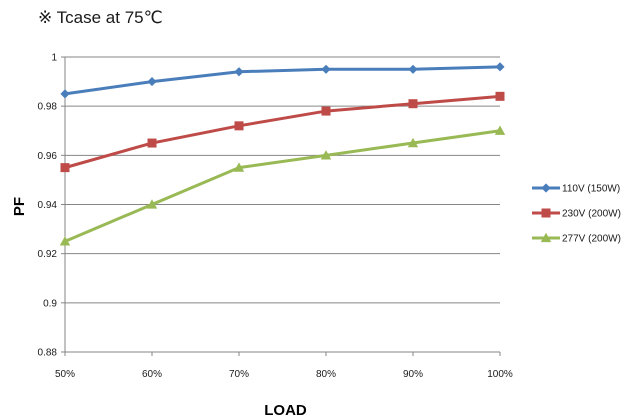  What do you see at coordinates (152, 374) in the screenshot?
I see `x-tick-label: 60%` at bounding box center [152, 374].